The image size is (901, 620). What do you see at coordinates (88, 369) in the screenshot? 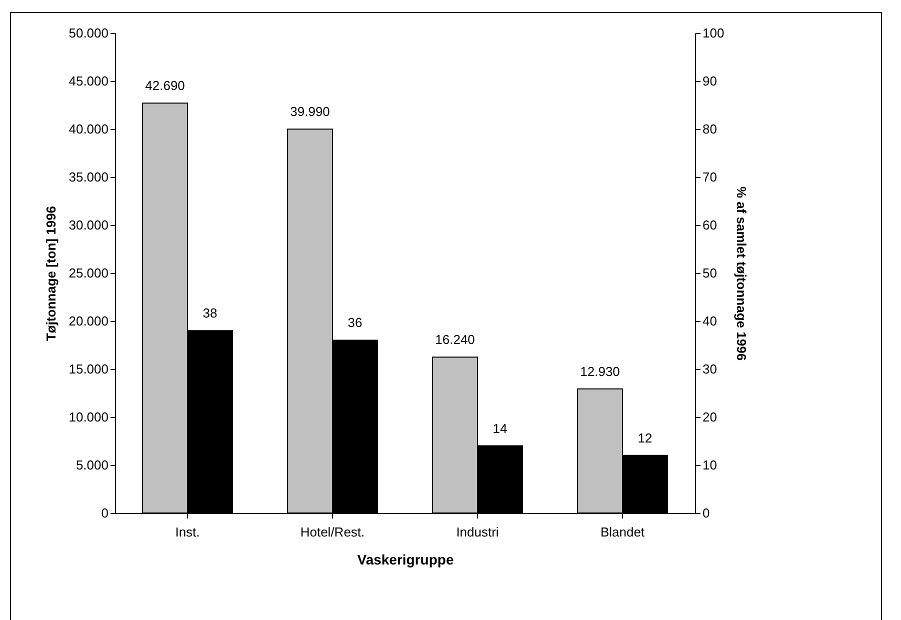
I see `y-tick-label: 15.000` at bounding box center [88, 369].